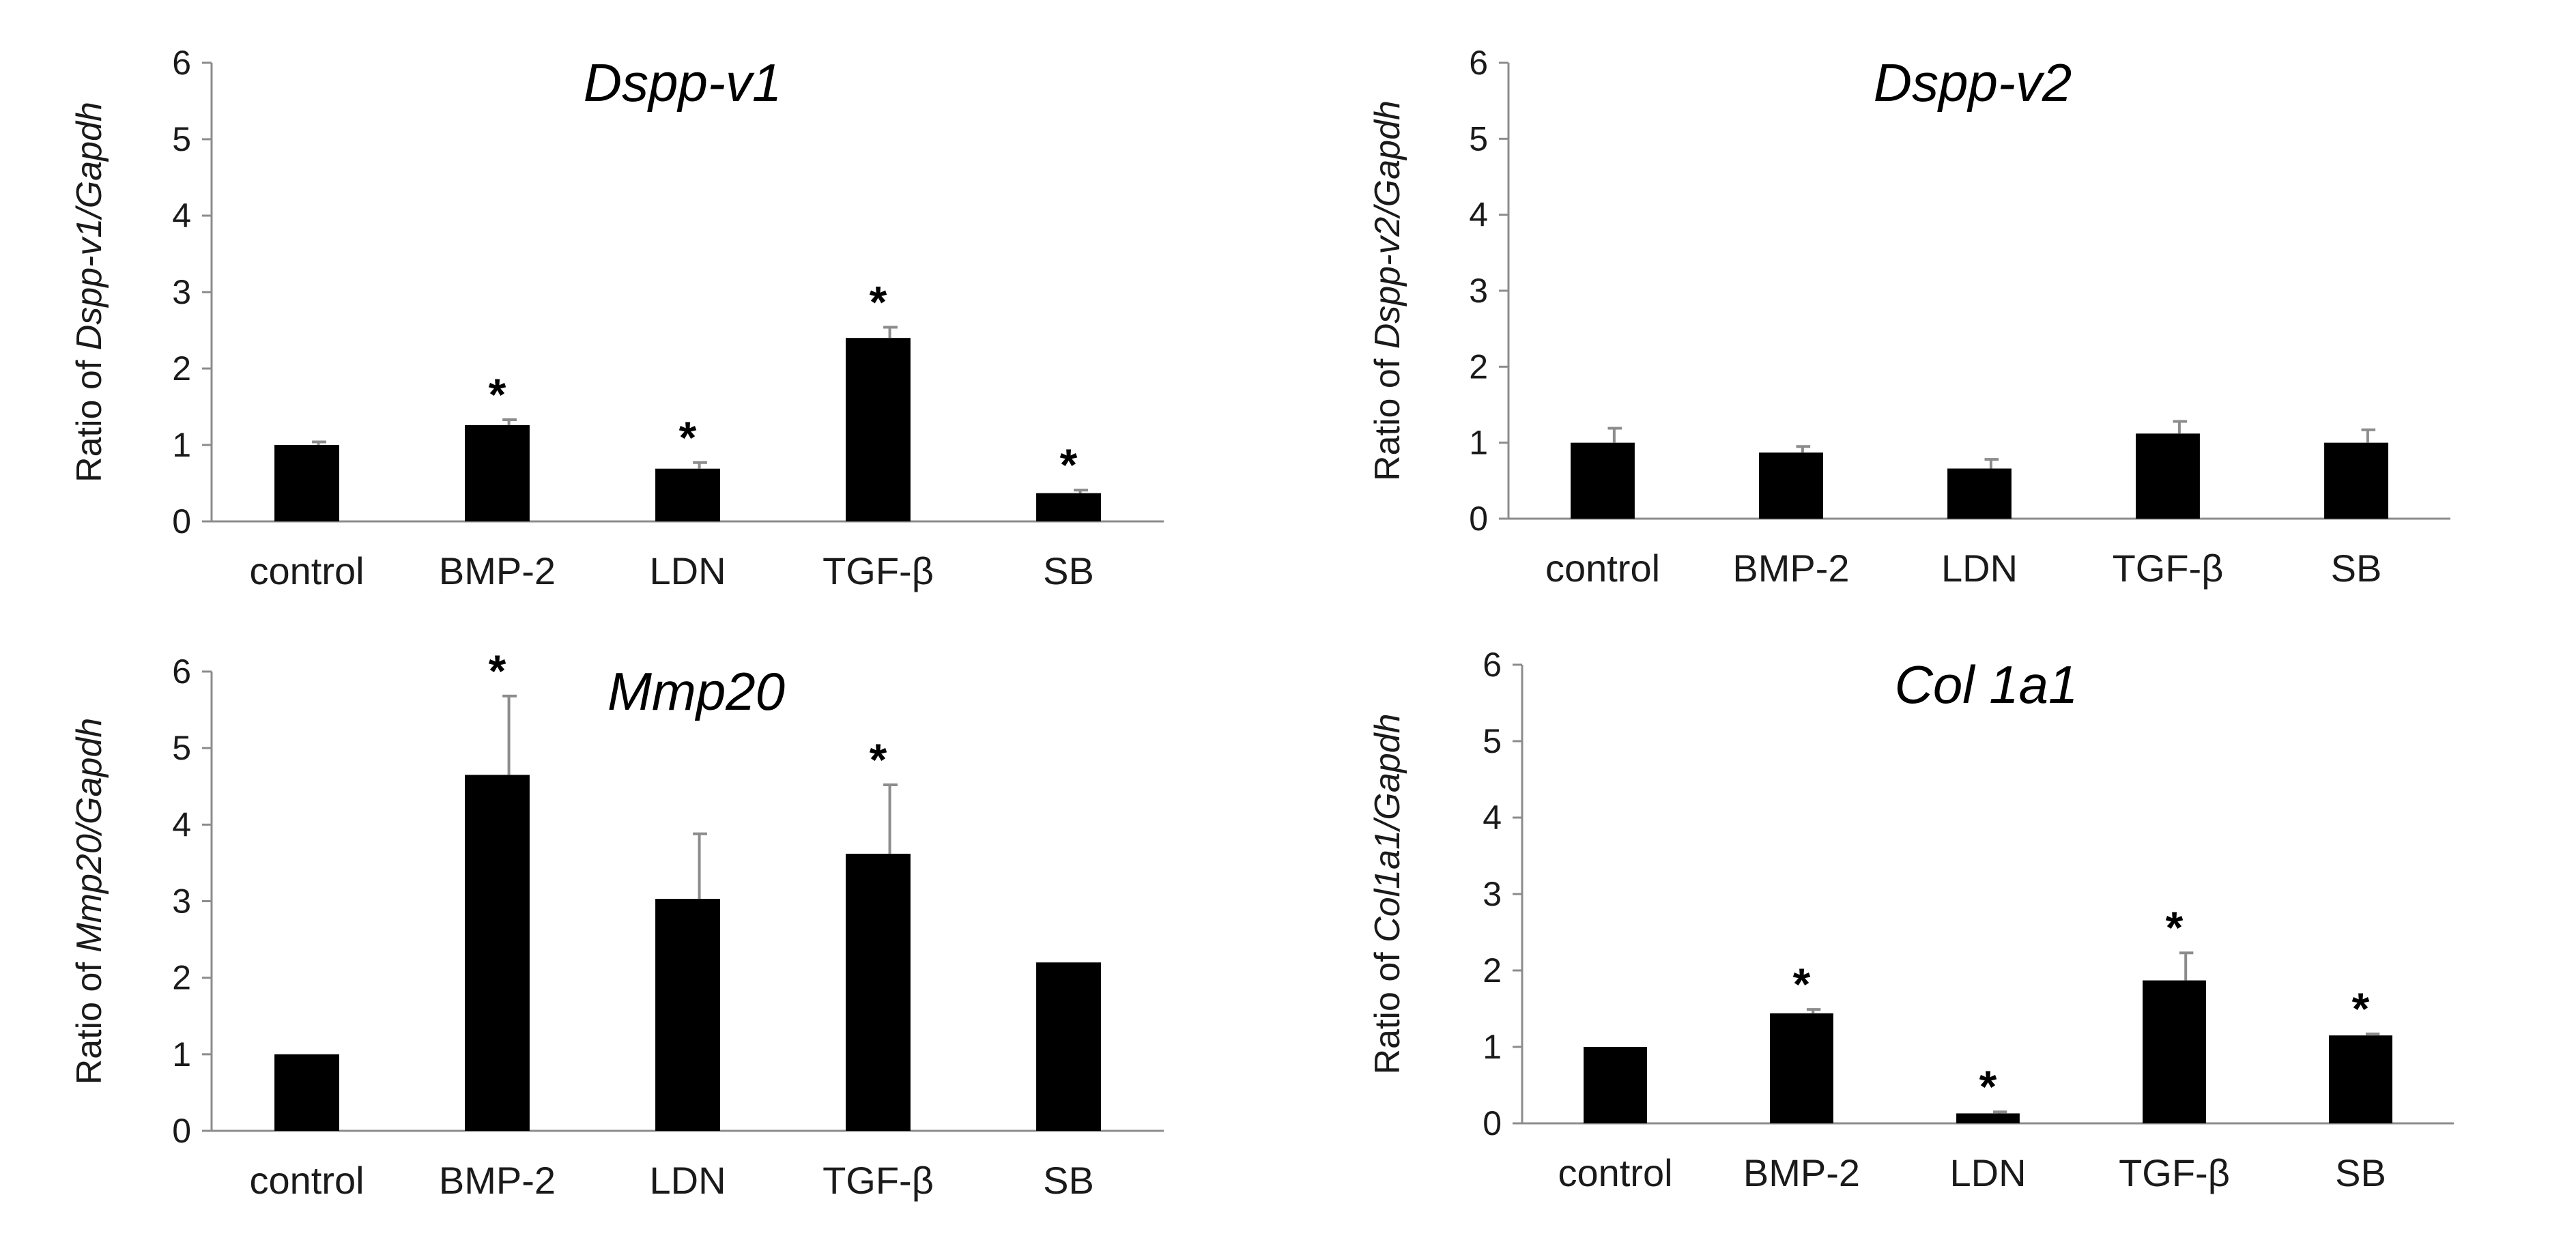 This screenshot has width=2576, height=1253. I want to click on y-axis-label-gene: Mmp20/Gapdh, so click(89, 835).